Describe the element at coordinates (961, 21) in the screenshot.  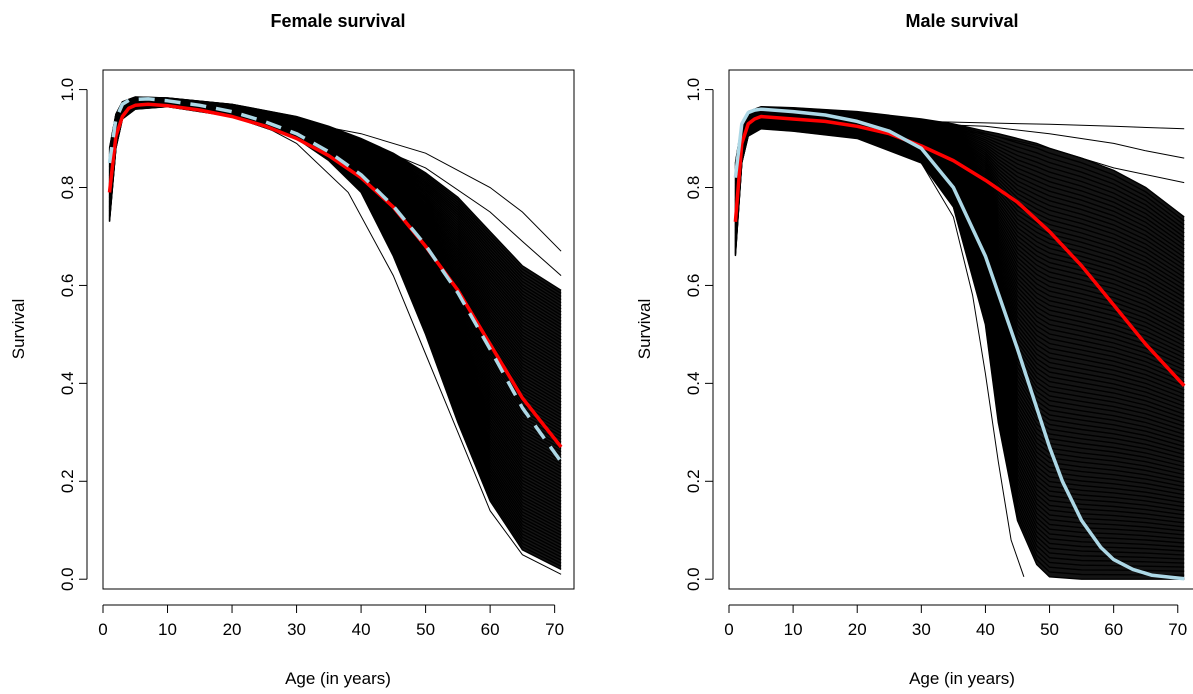
I see `panel-title: Male survival` at that location.